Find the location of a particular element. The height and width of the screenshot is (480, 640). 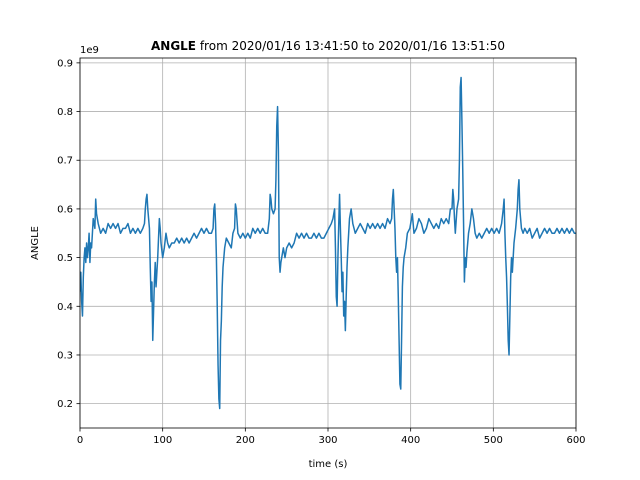

x-tick-label: 500 is located at coordinates (493, 440).